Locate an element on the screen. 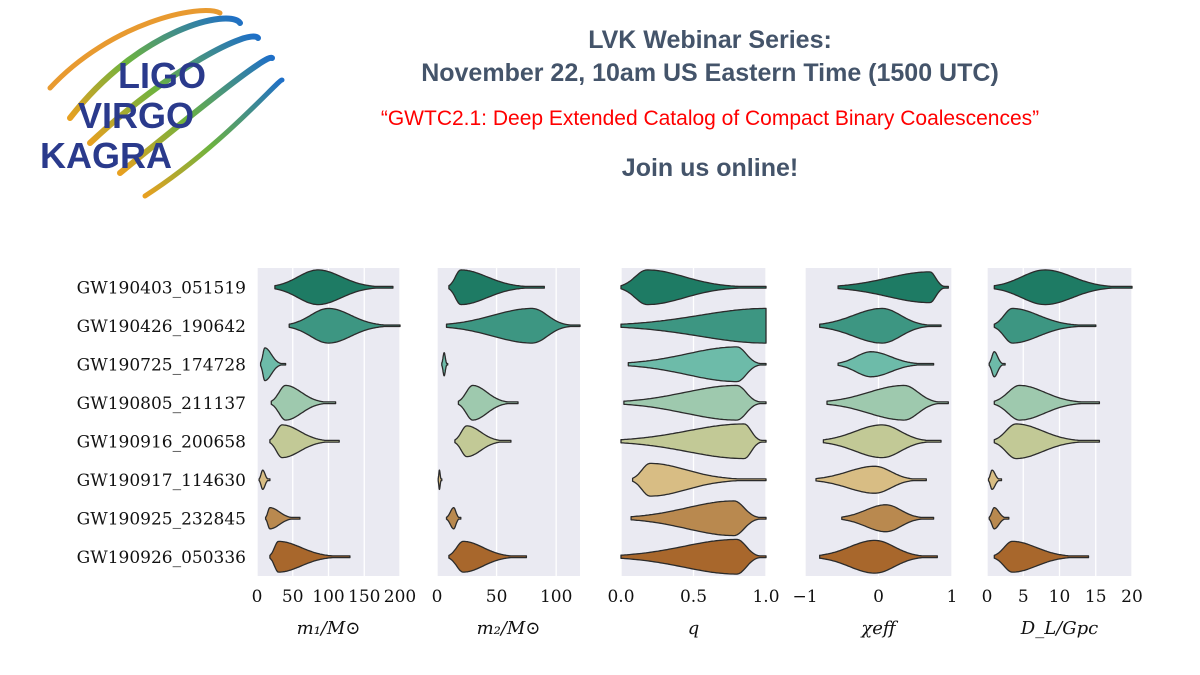 The image size is (1200, 675). x-axis-title: m₁/M⊙ is located at coordinates (329, 628).